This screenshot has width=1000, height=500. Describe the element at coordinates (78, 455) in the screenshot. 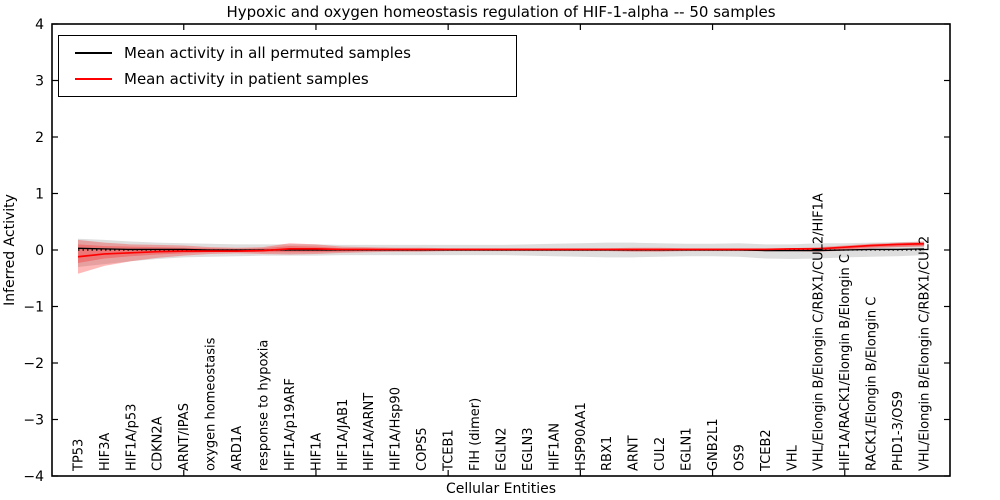

I see `x-tick-label: TP53` at that location.